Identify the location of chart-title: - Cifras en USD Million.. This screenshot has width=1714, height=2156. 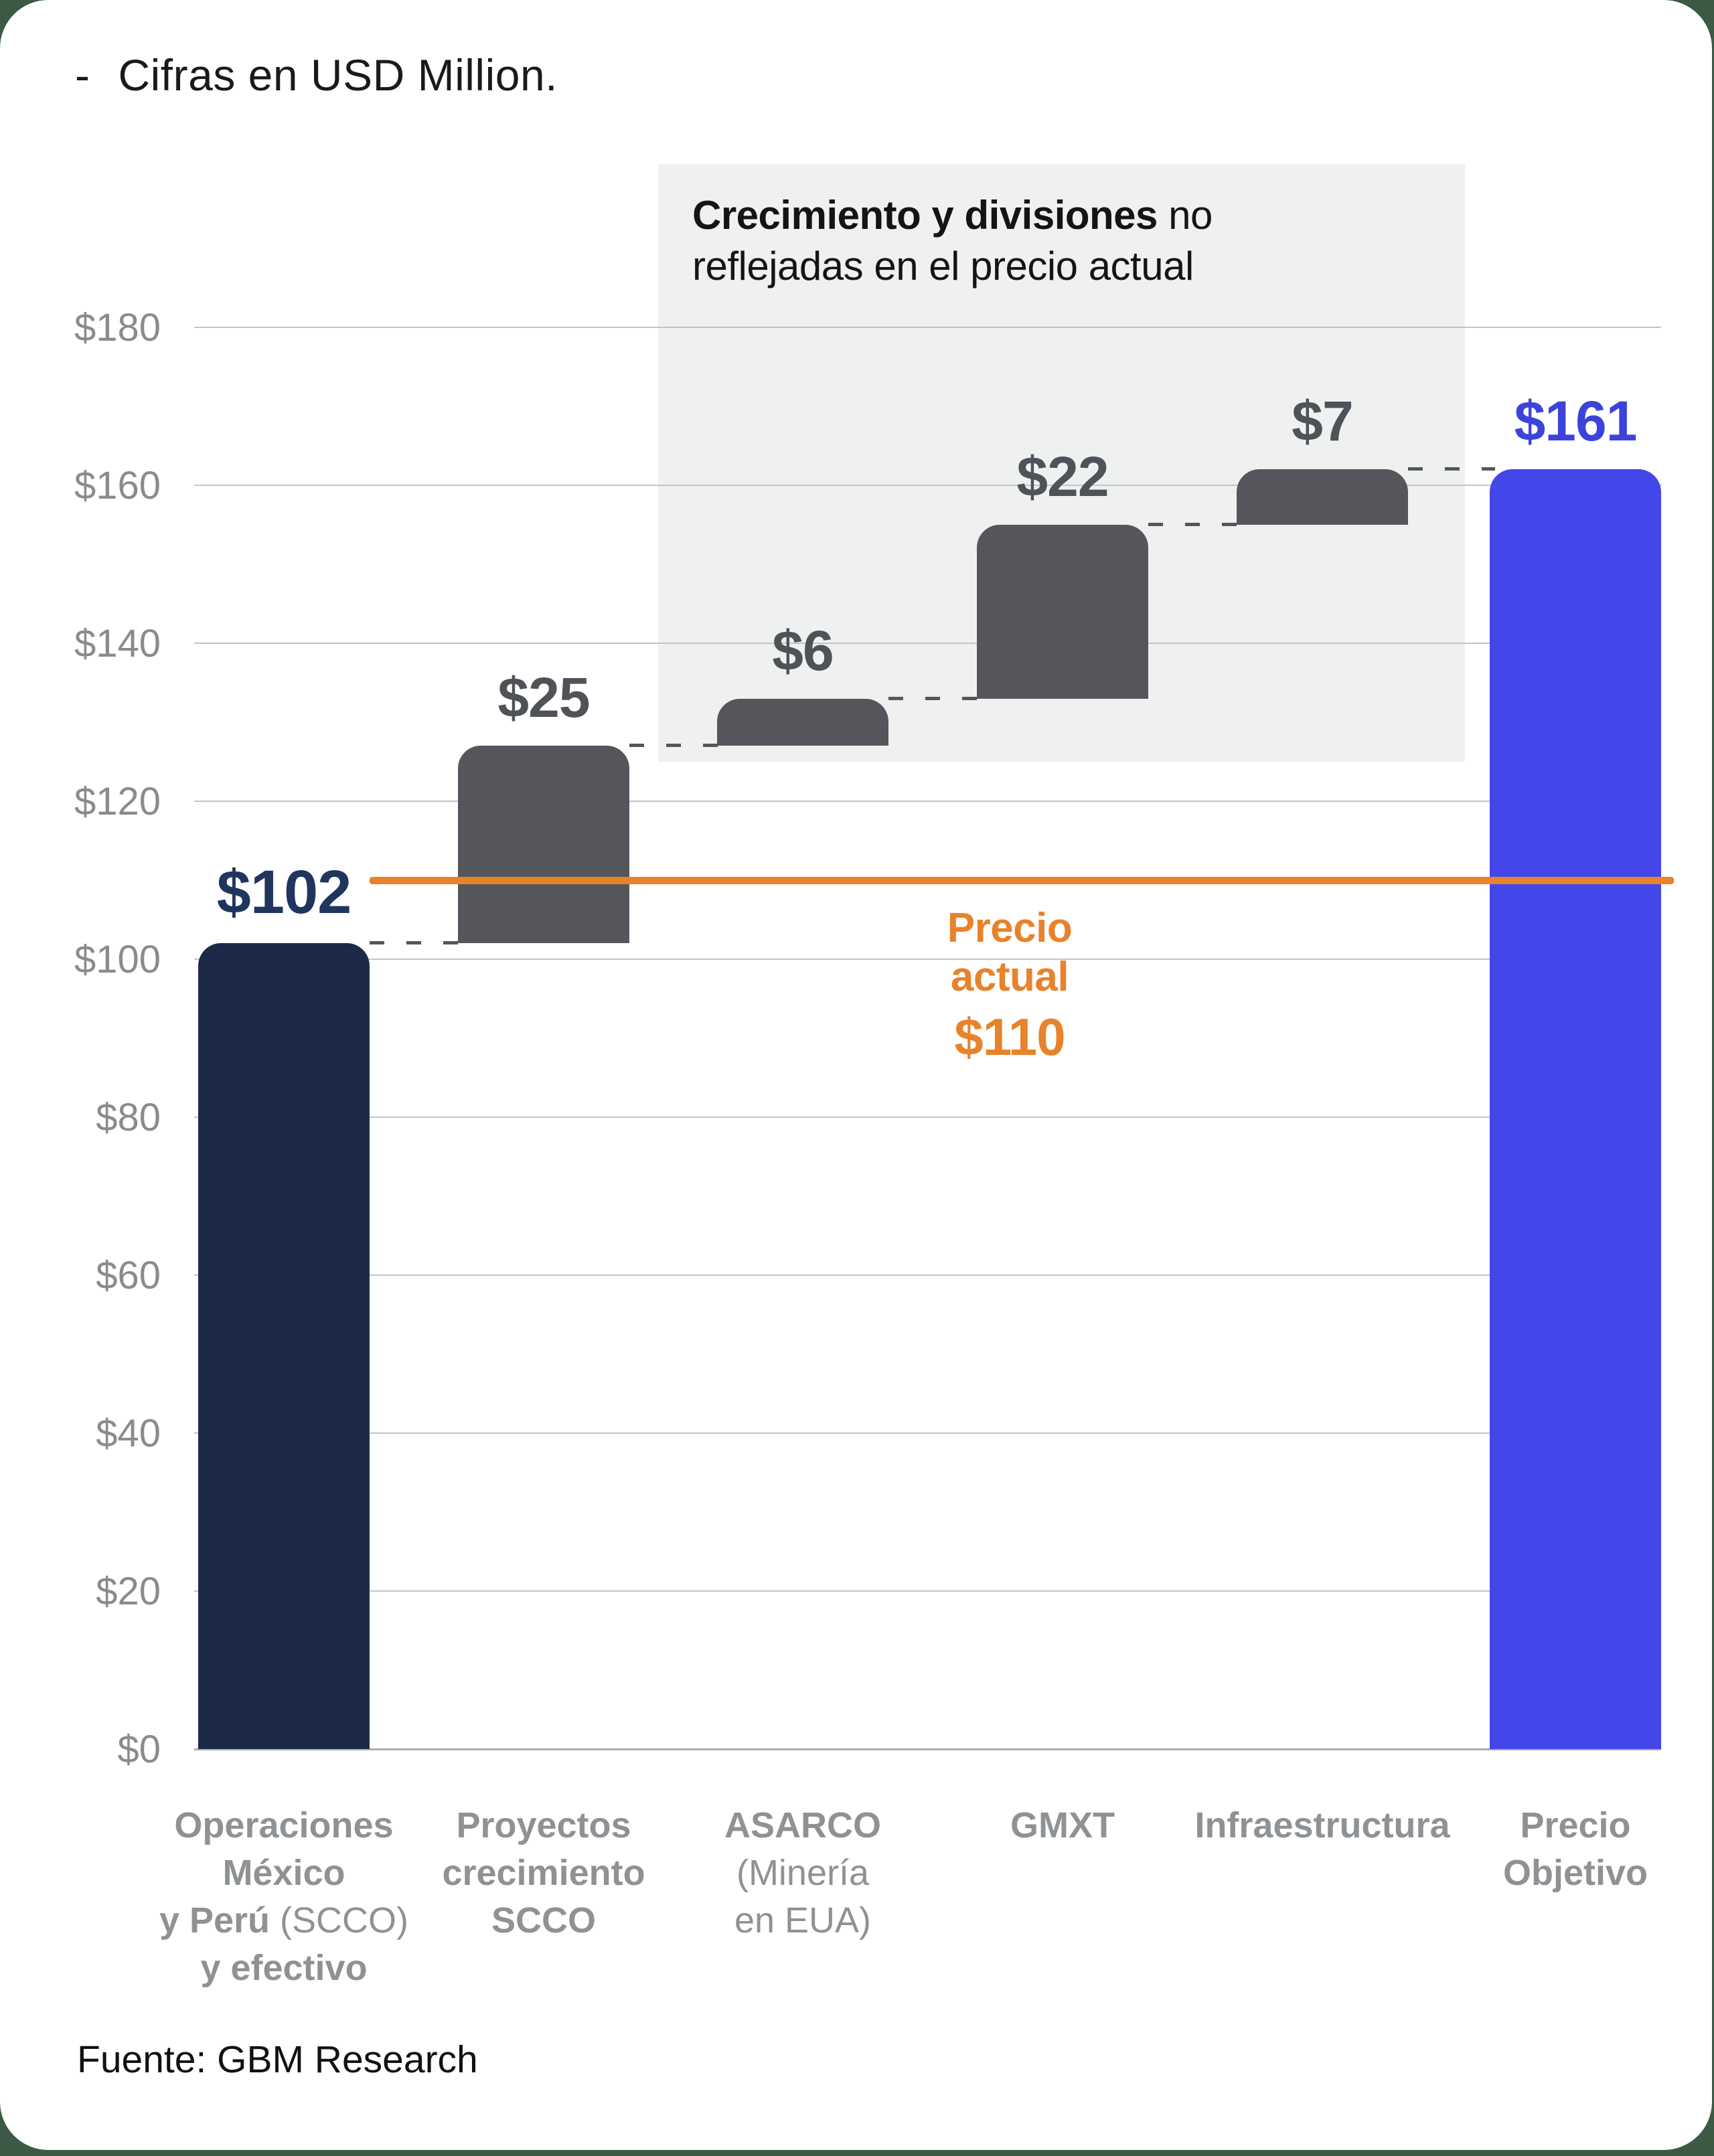
(316, 75).